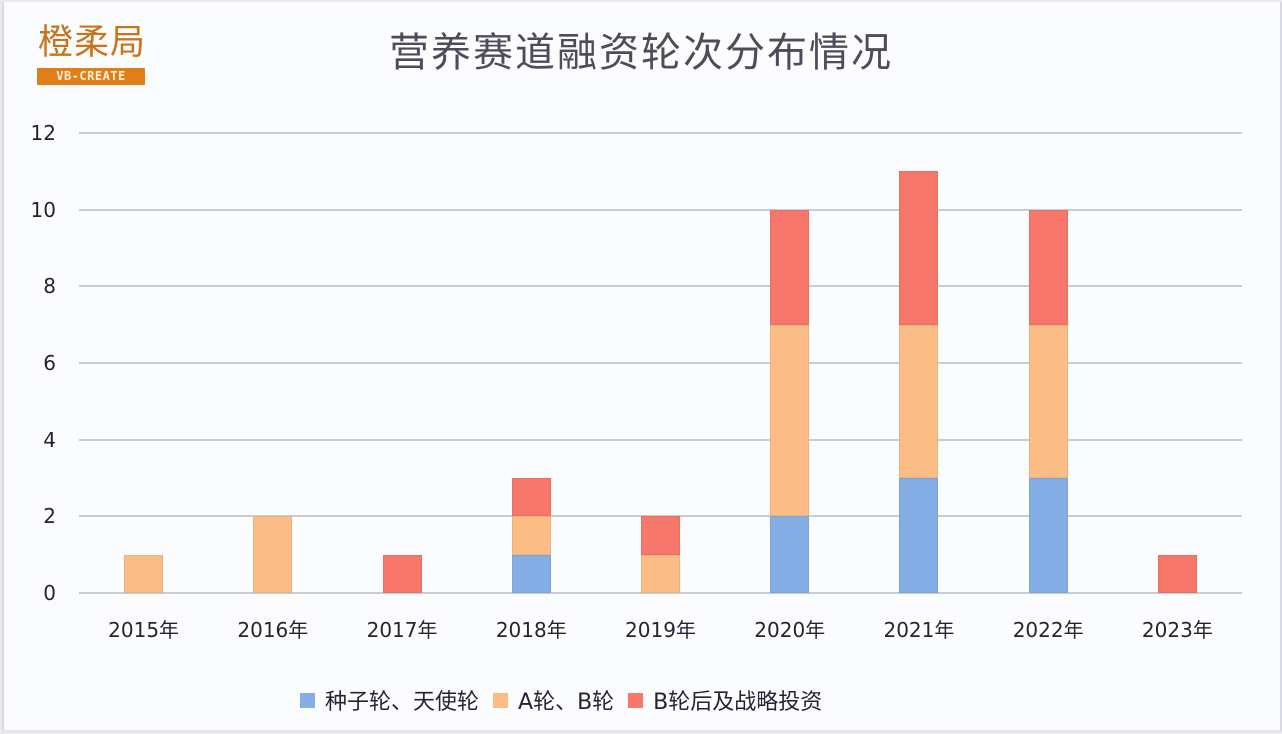 The width and height of the screenshot is (1282, 734). Describe the element at coordinates (1177, 630) in the screenshot. I see `x-axis-tick-label: 2023年` at that location.